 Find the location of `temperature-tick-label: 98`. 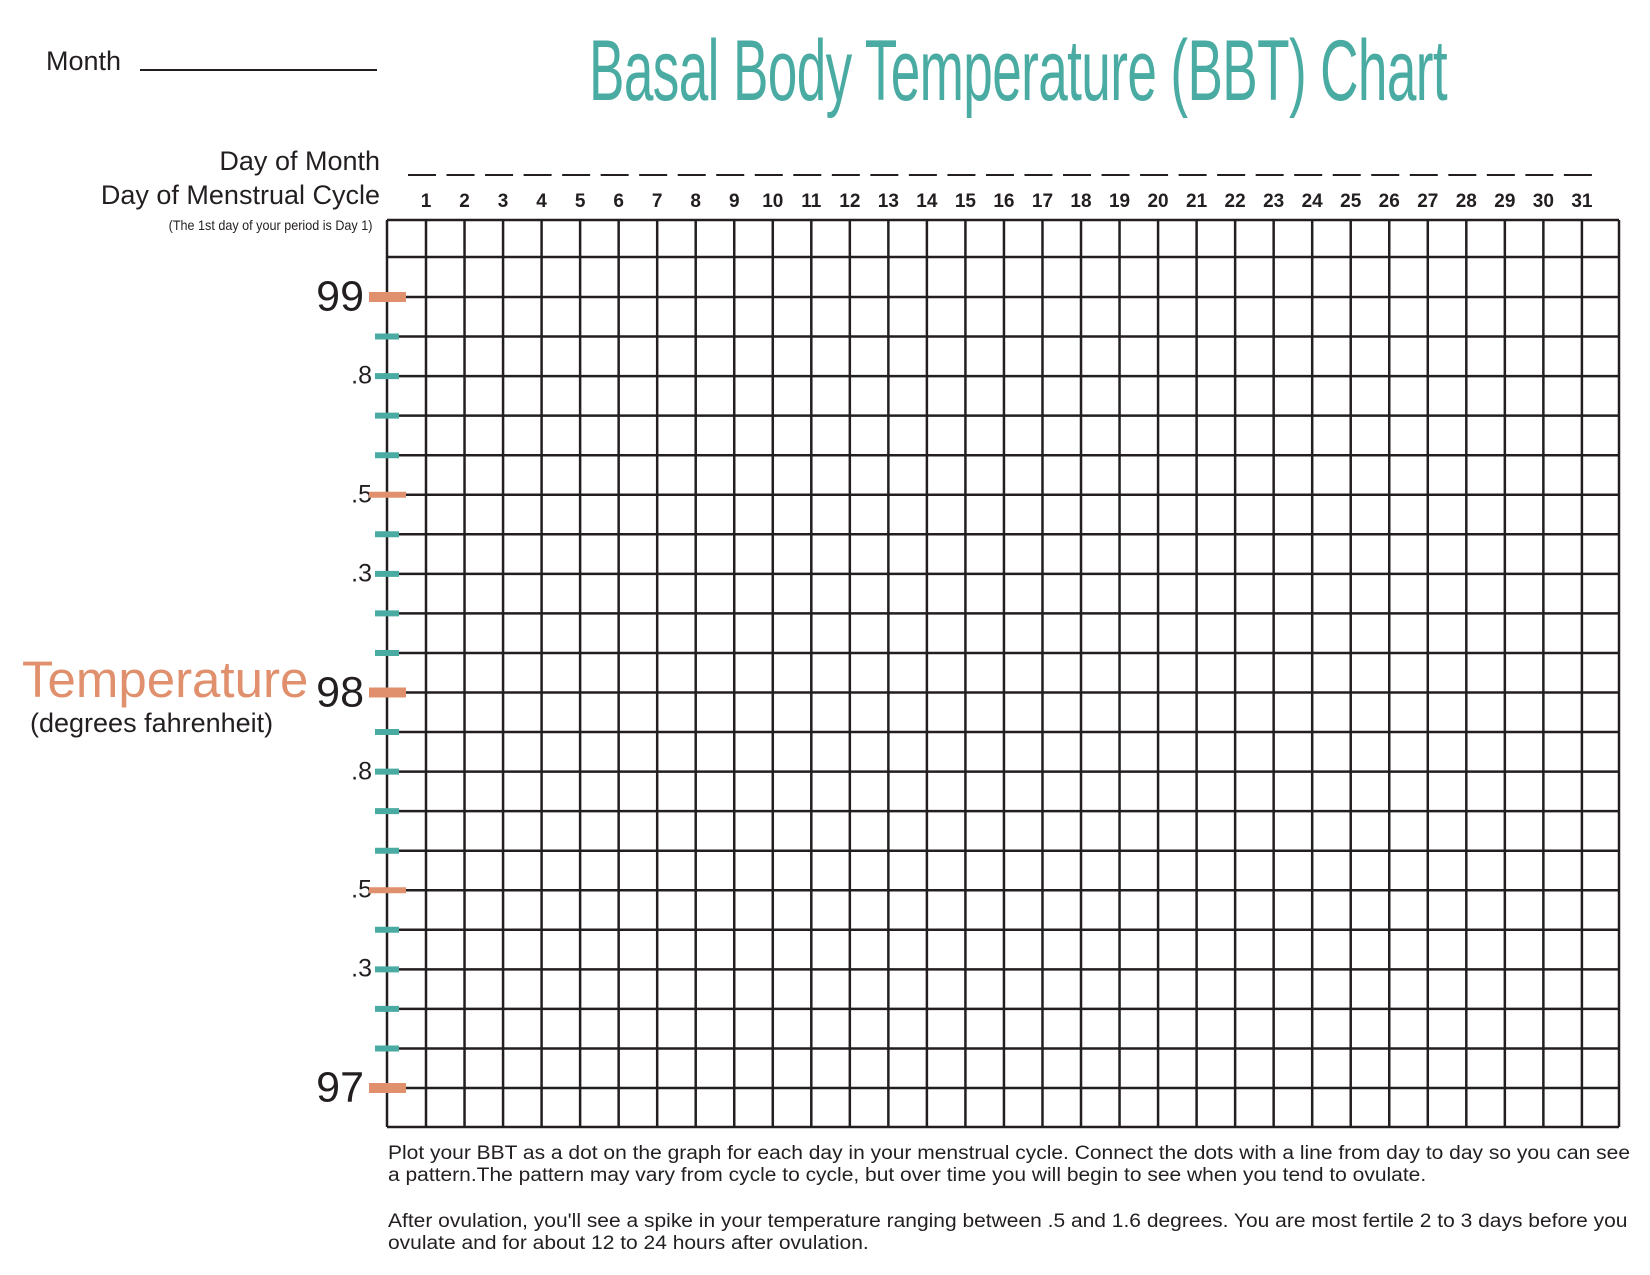

temperature-tick-label: 98 is located at coordinates (340, 692).